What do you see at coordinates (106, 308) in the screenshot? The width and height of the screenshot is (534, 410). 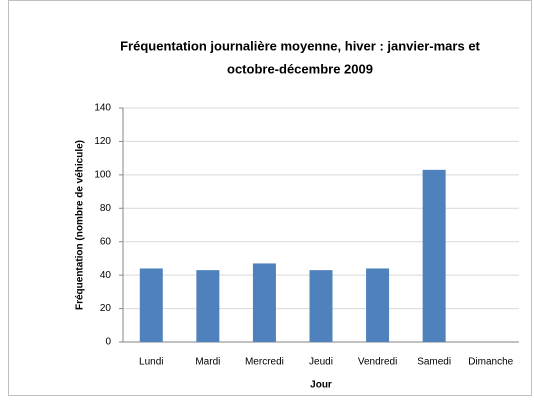 I see `y-tick-label: 20` at bounding box center [106, 308].